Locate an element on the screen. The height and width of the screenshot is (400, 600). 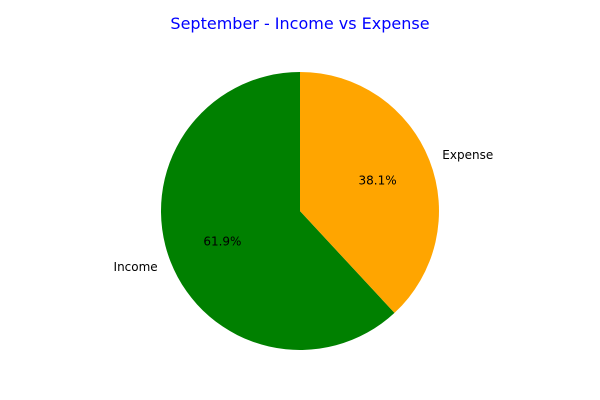
slice-percent-income: 61.9% is located at coordinates (222, 242).